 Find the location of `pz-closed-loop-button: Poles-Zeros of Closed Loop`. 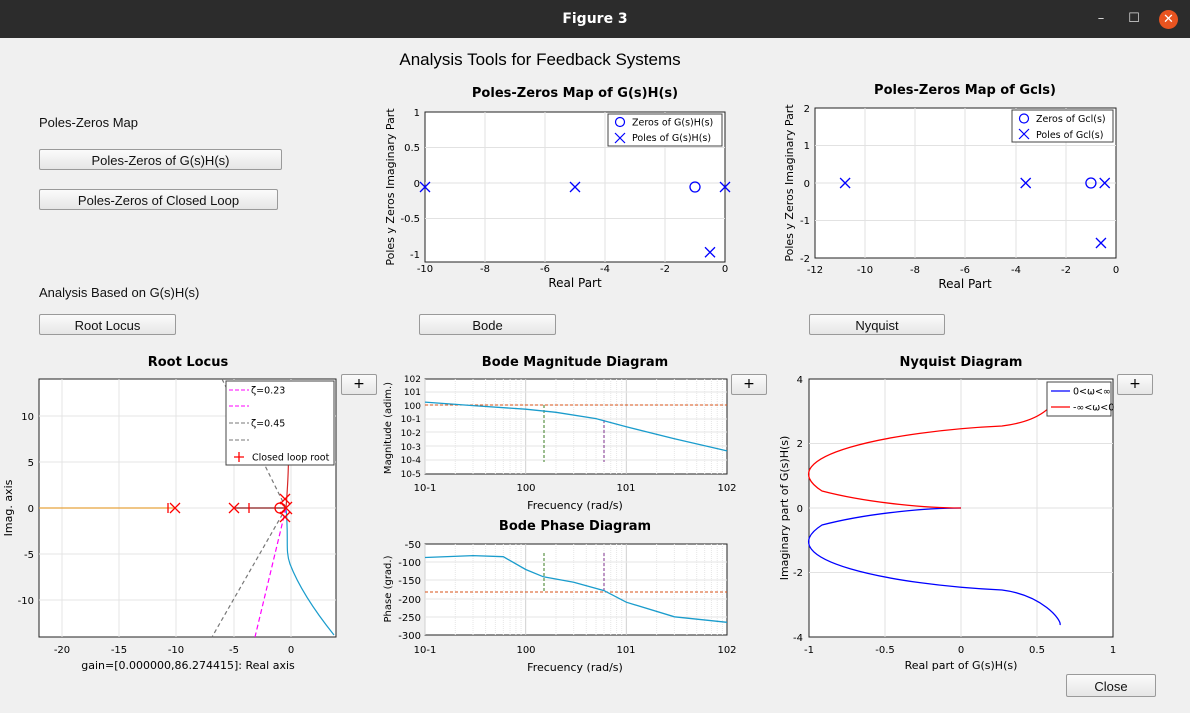

pz-closed-loop-button: Poles-Zeros of Closed Loop is located at coordinates (158, 199).